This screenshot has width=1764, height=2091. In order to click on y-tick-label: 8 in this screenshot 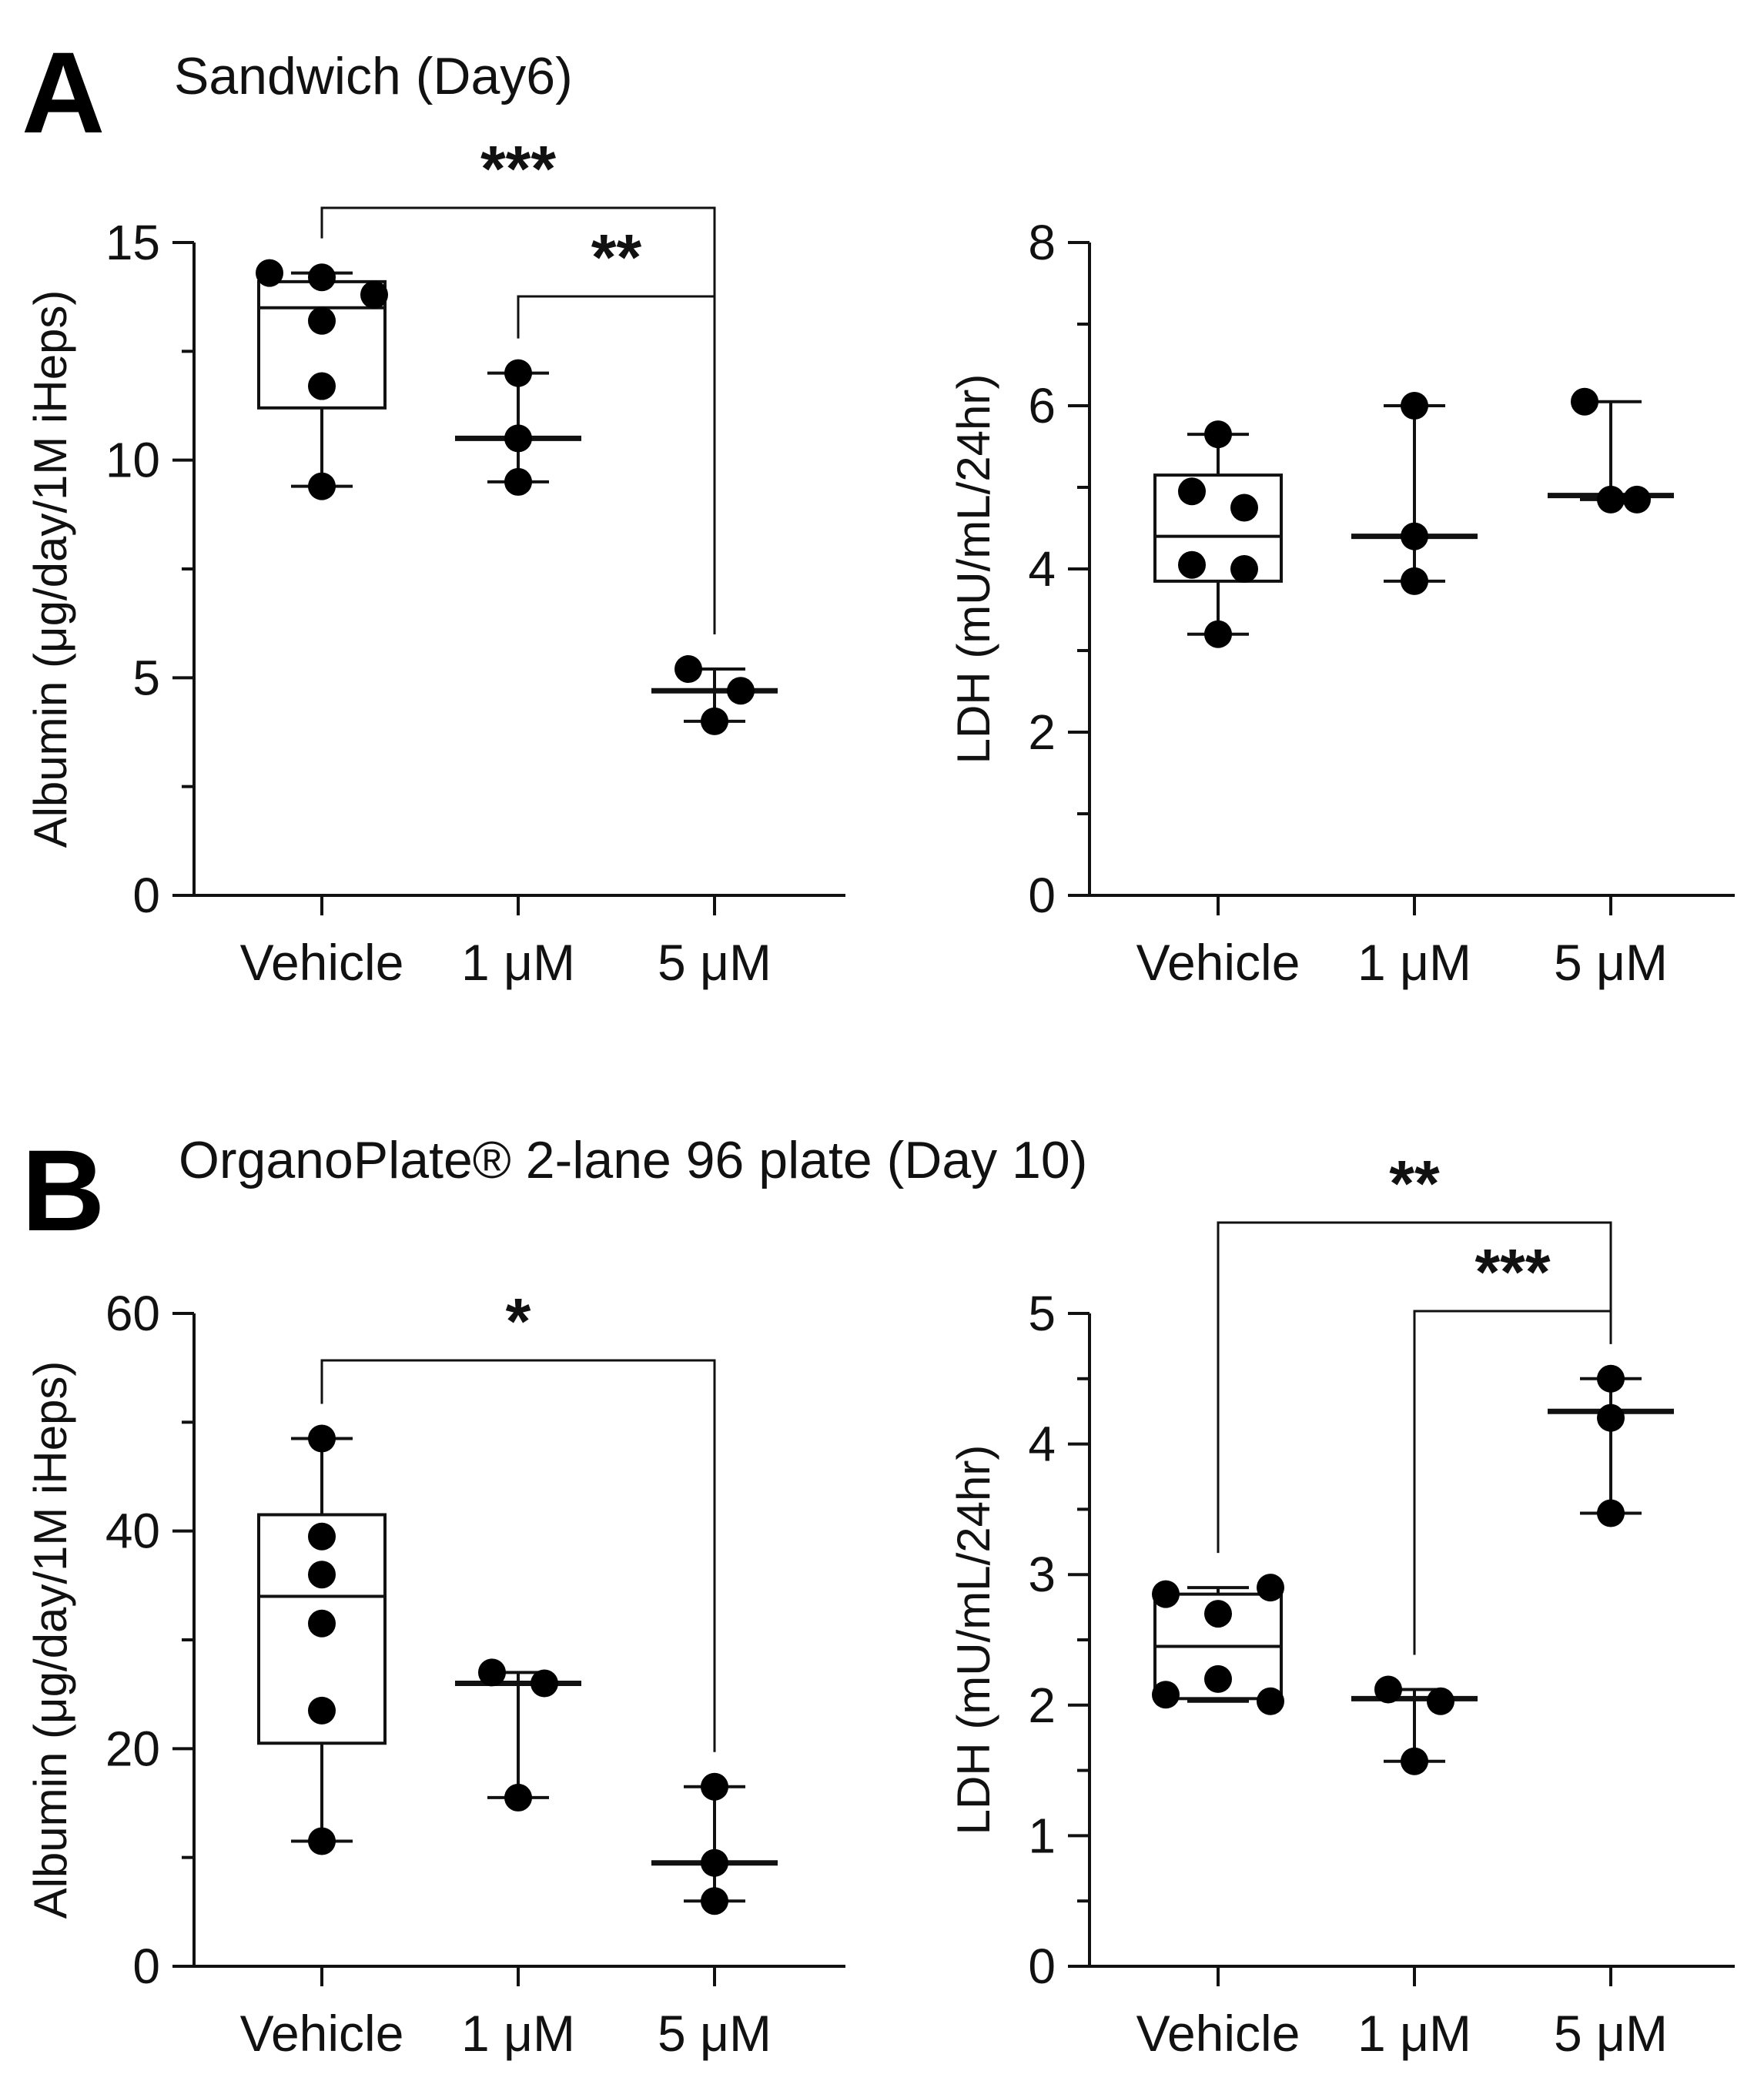, I will do `click(1042, 242)`.